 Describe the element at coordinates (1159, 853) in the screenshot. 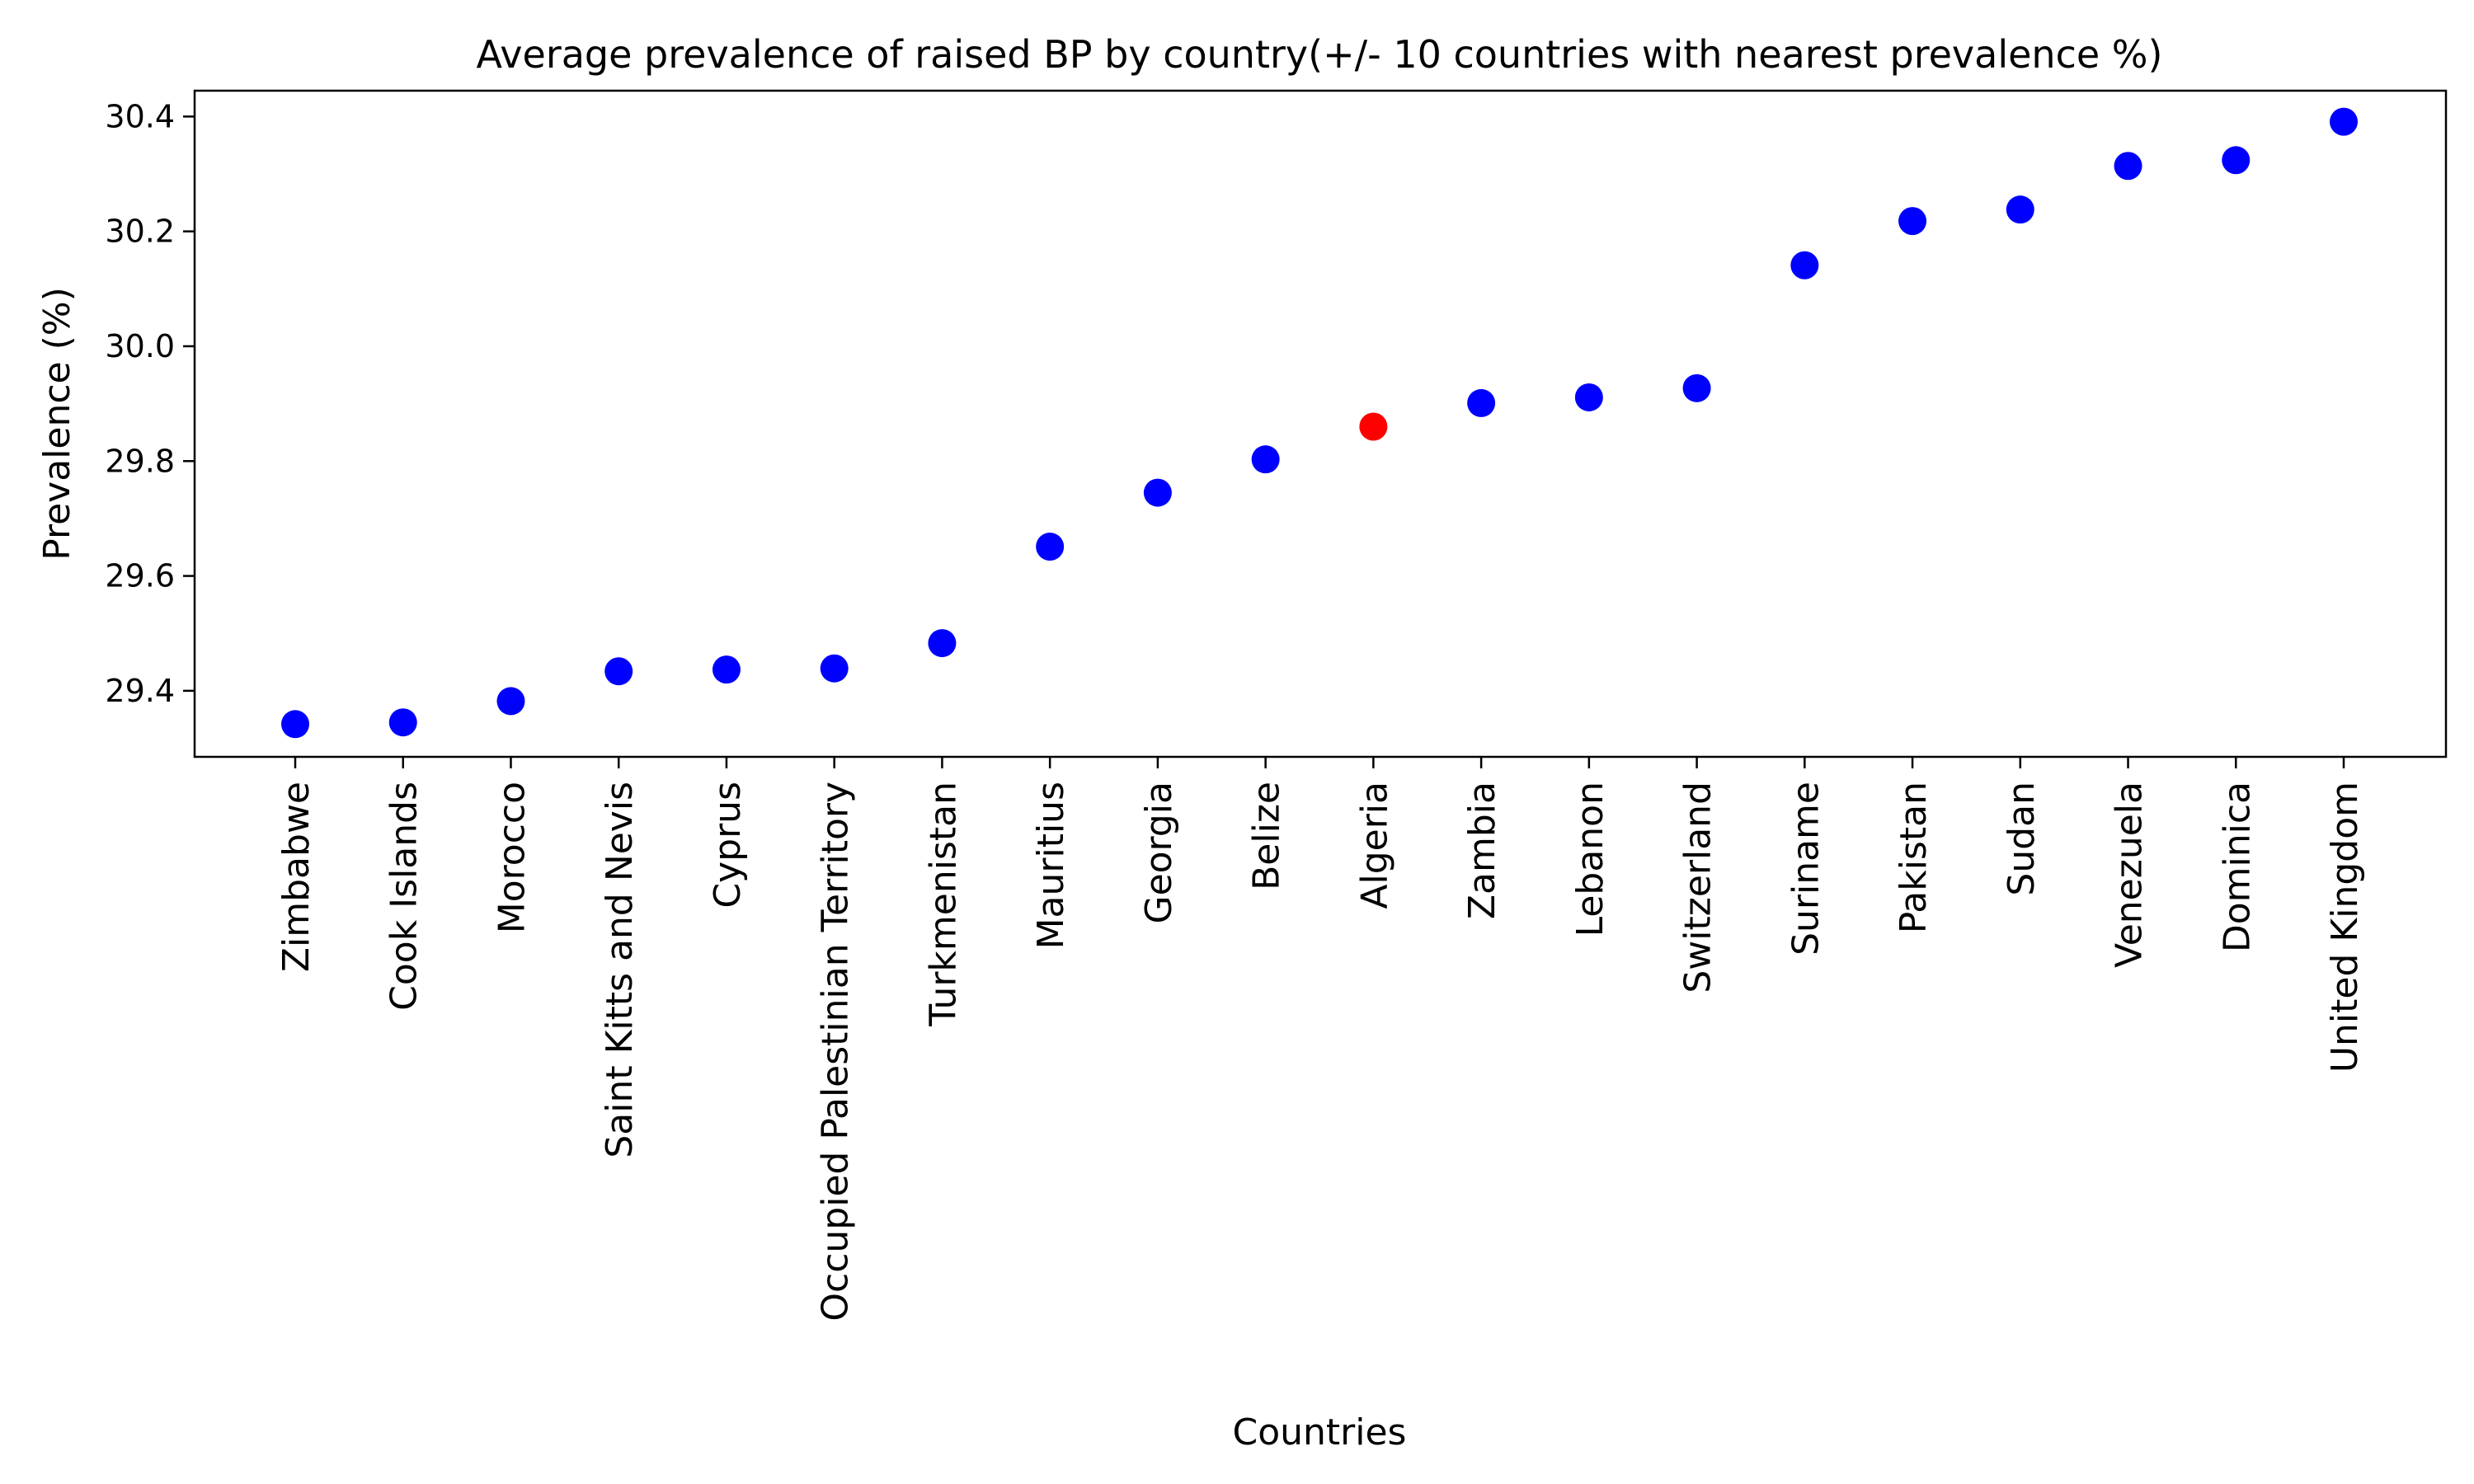

I see `x-tick-label: Georgia` at that location.